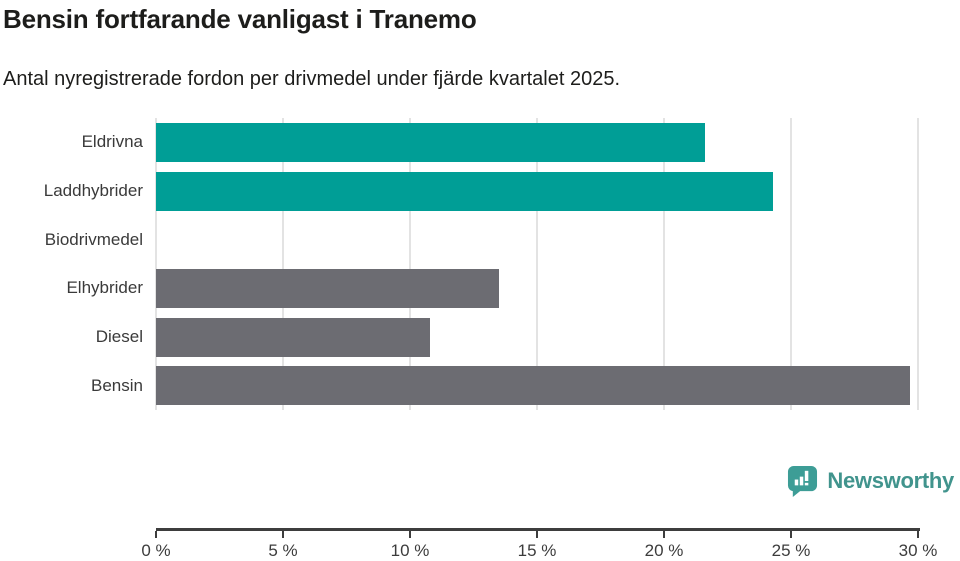  Describe the element at coordinates (465, 191) in the screenshot. I see `bar-laddhybrider` at that location.